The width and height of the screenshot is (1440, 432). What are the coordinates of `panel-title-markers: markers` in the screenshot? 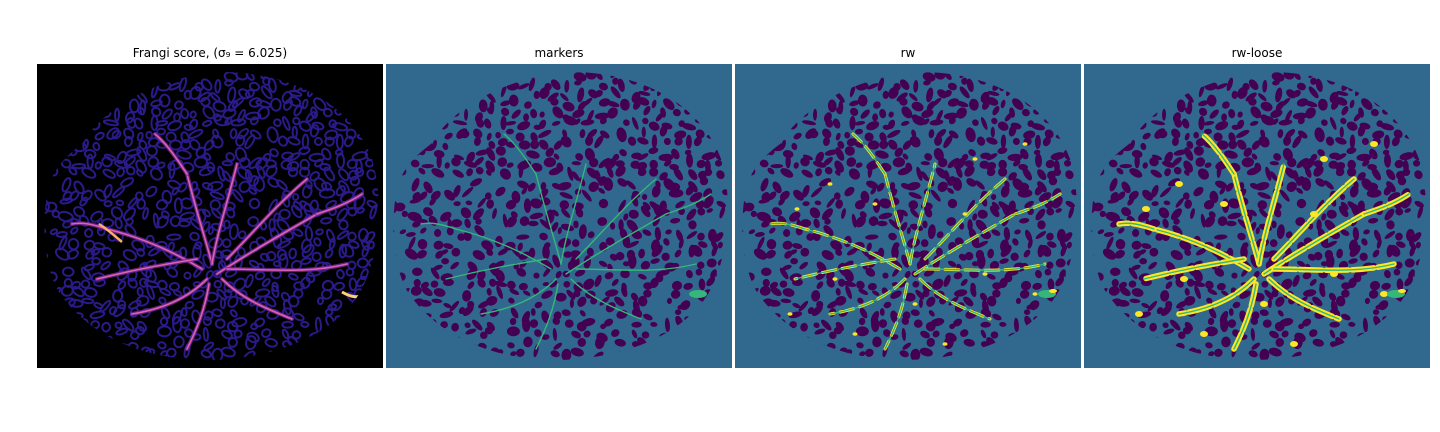 It's located at (559, 53).